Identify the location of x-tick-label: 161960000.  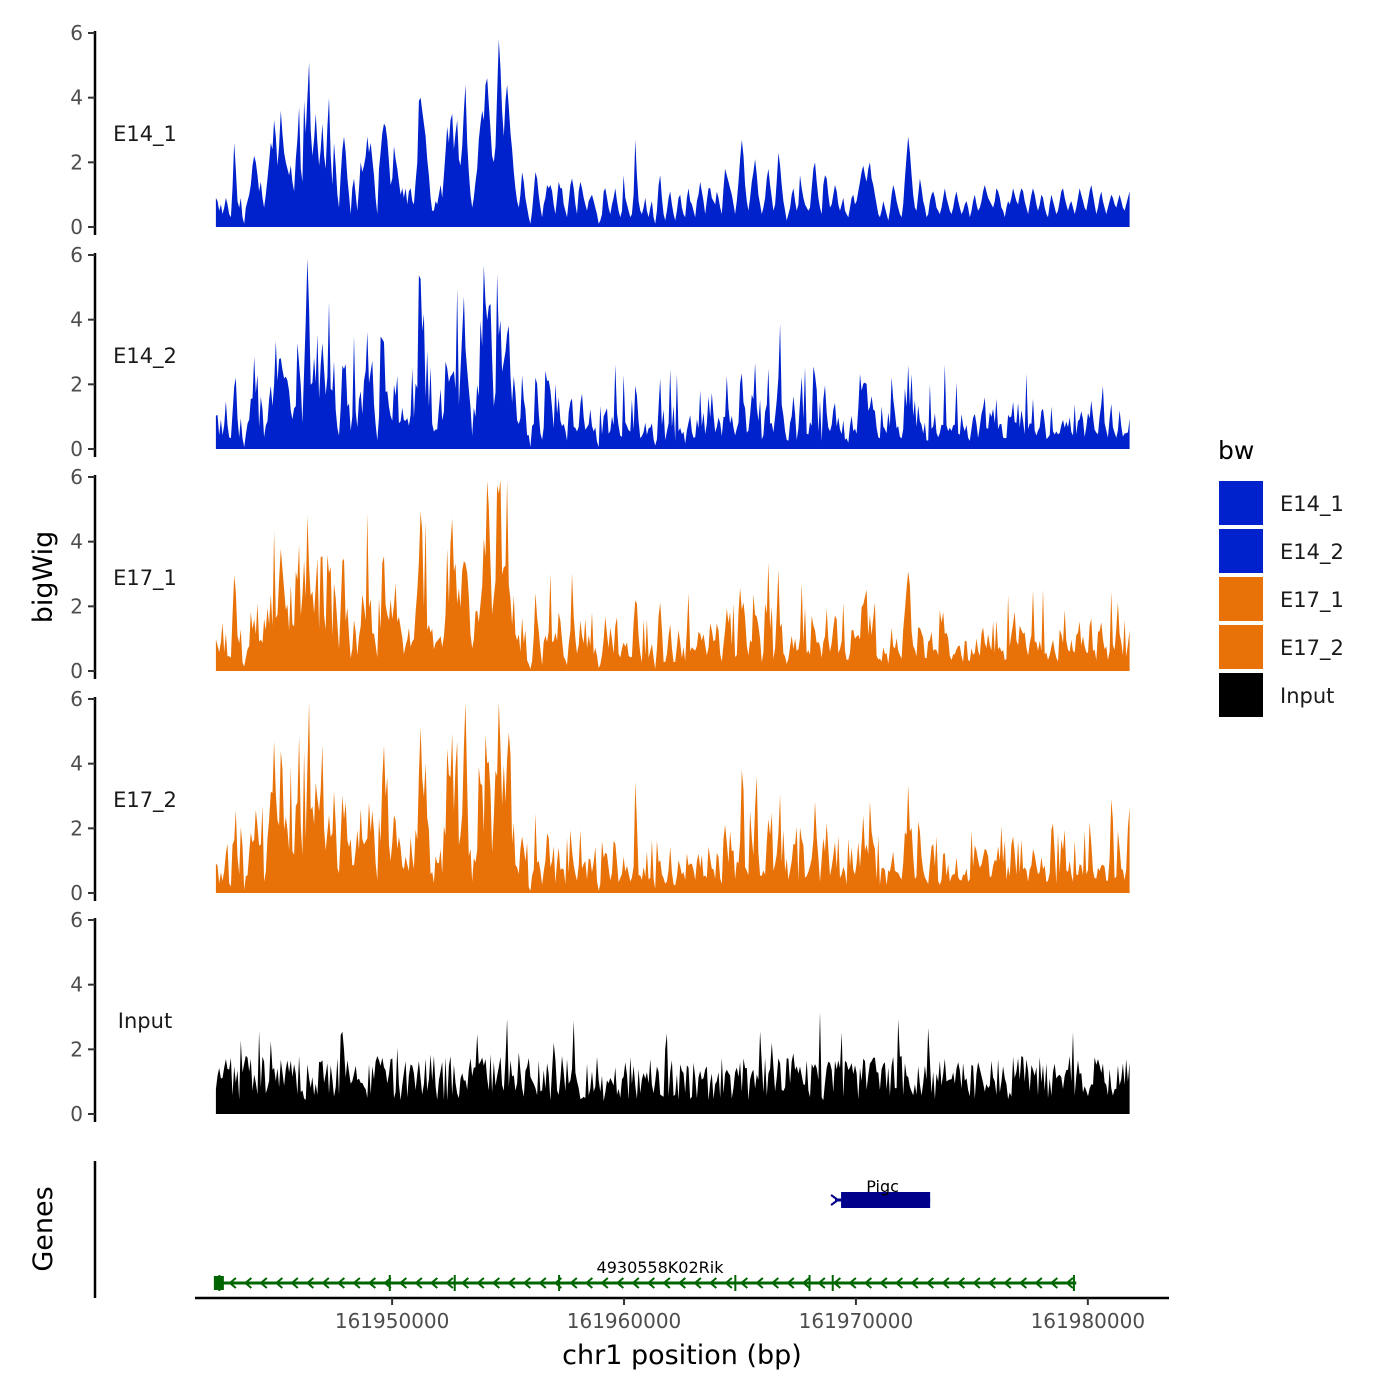
(624, 1321).